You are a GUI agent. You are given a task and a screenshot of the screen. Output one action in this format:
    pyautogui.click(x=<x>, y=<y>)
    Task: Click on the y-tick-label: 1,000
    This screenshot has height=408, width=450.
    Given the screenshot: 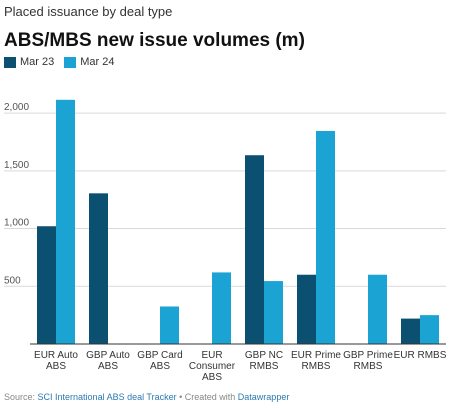 What is the action you would take?
    pyautogui.click(x=16, y=223)
    